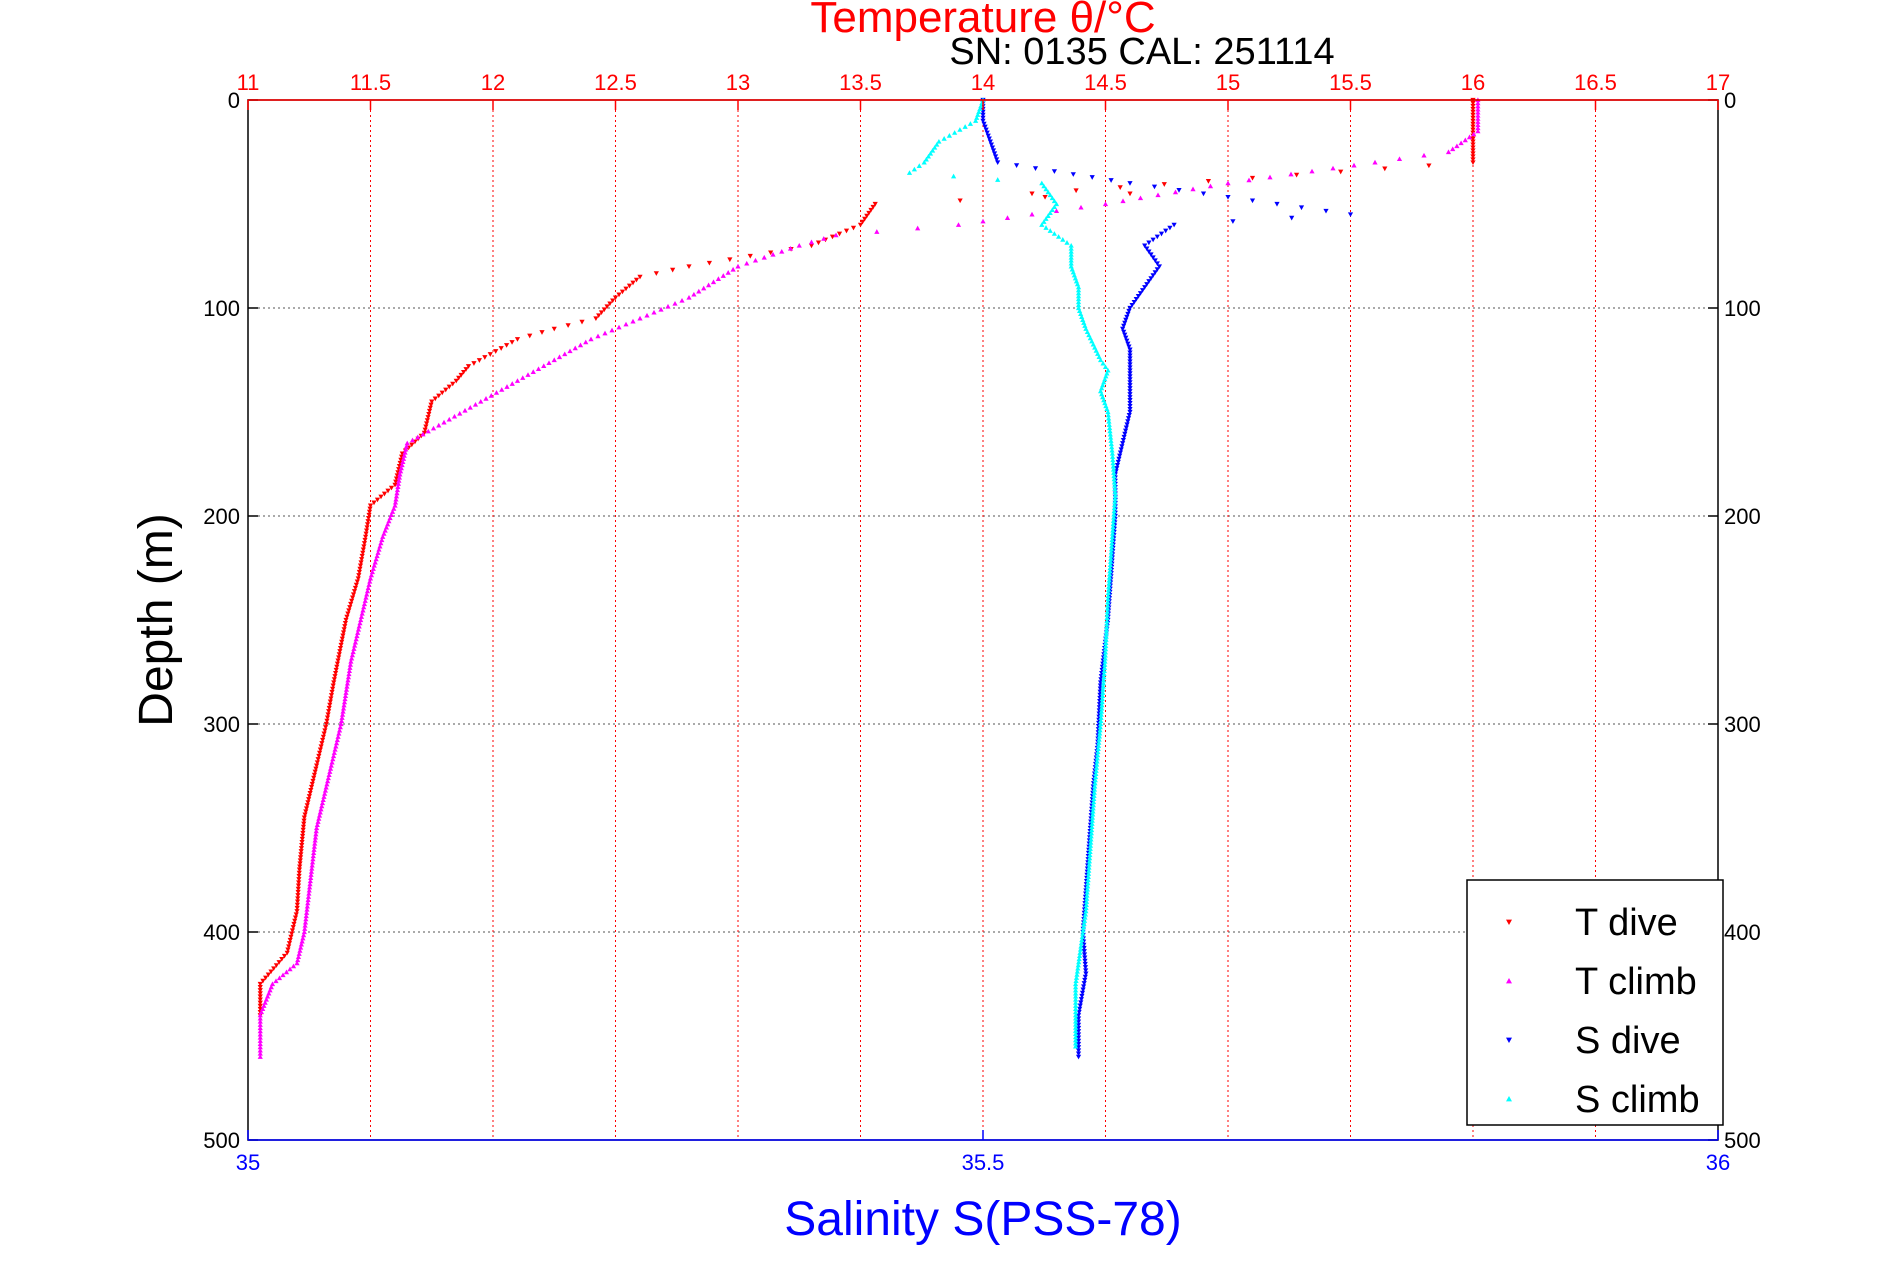 This screenshot has height=1262, width=1891. Describe the element at coordinates (221, 516) in the screenshot. I see `tick-label-depth-left: 200` at that location.